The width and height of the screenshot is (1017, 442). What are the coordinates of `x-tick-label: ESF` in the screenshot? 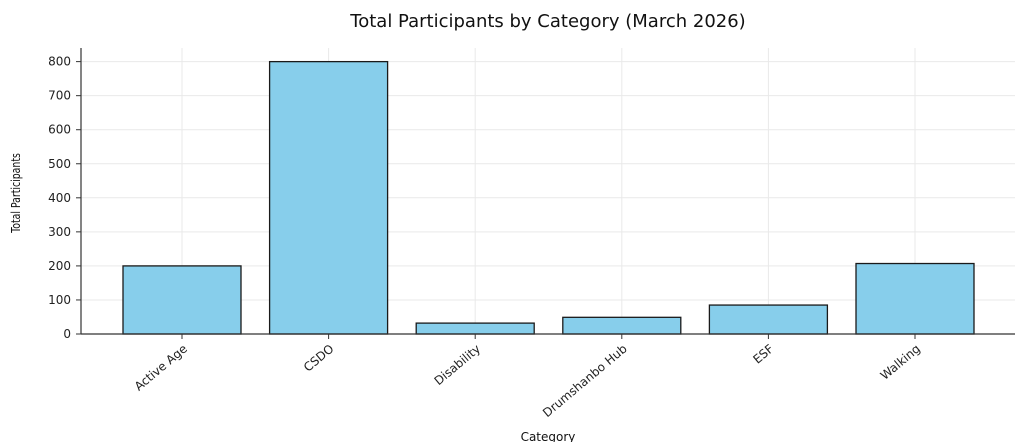 It's located at (763, 354).